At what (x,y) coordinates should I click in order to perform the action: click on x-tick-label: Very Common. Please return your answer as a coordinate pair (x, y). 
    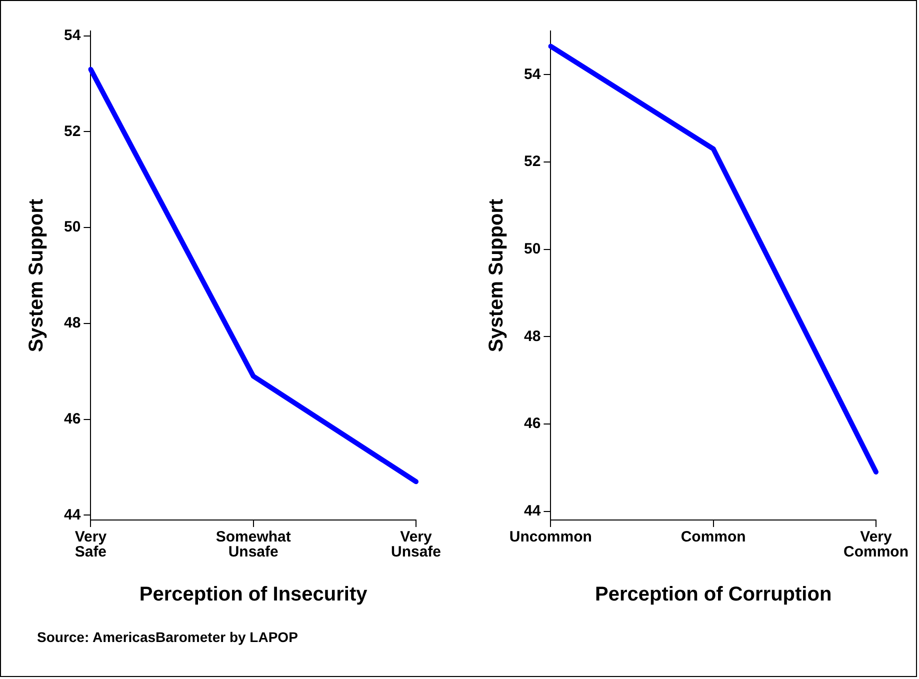
    Looking at the image, I should click on (876, 544).